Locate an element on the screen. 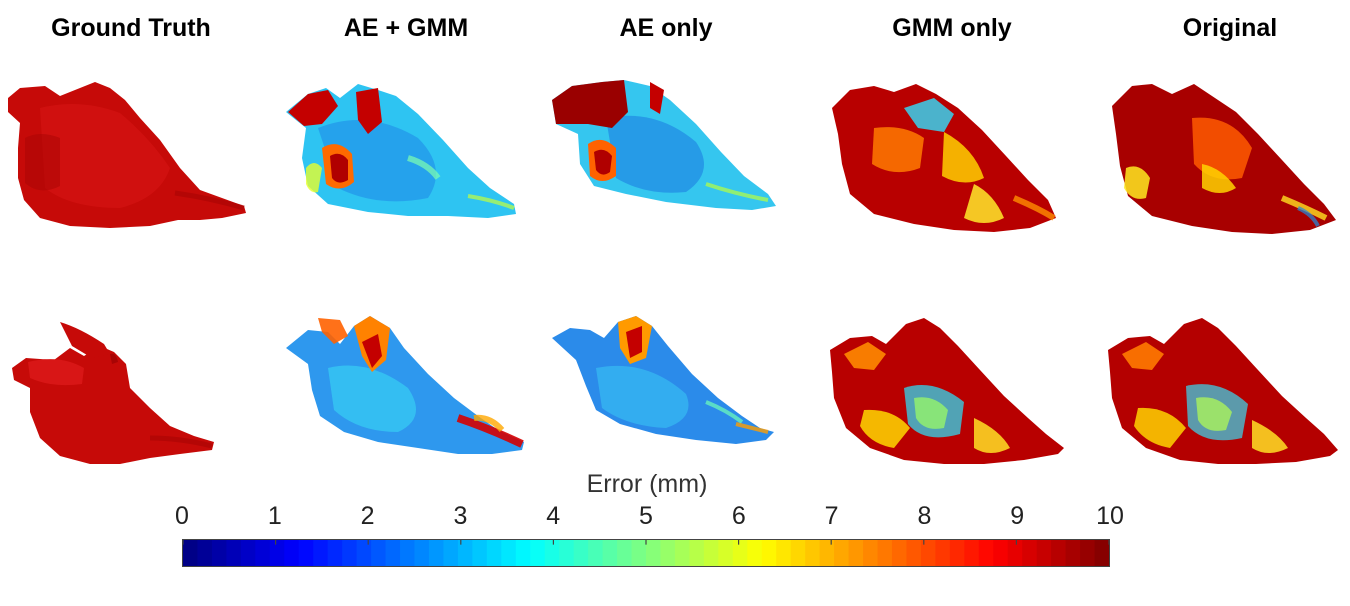 Image resolution: width=1350 pixels, height=606 pixels. panel-row1-ae-only is located at coordinates (677, 158).